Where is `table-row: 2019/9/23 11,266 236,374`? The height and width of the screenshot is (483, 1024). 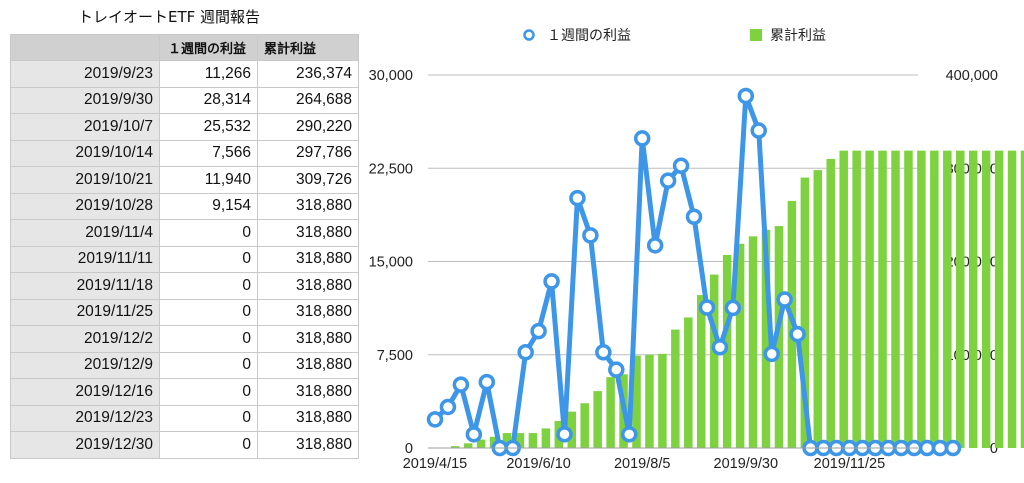
table-row: 2019/9/23 11,266 236,374 is located at coordinates (184, 74).